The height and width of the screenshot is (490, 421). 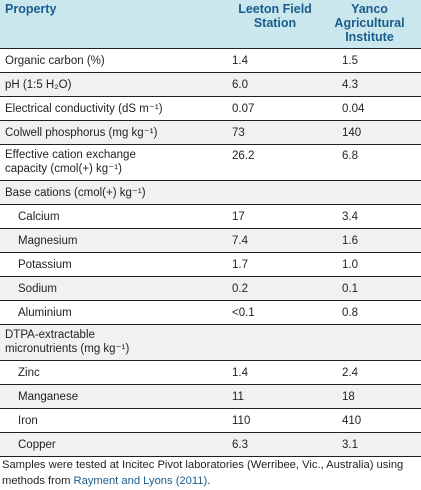 What do you see at coordinates (116, 132) in the screenshot?
I see `row-label: Colwell phosphorus (mg kg⁻¹)` at bounding box center [116, 132].